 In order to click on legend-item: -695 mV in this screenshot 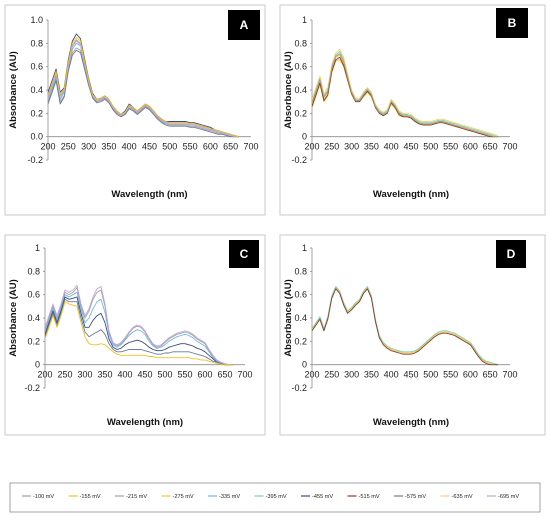, I will do `click(503, 497)`.